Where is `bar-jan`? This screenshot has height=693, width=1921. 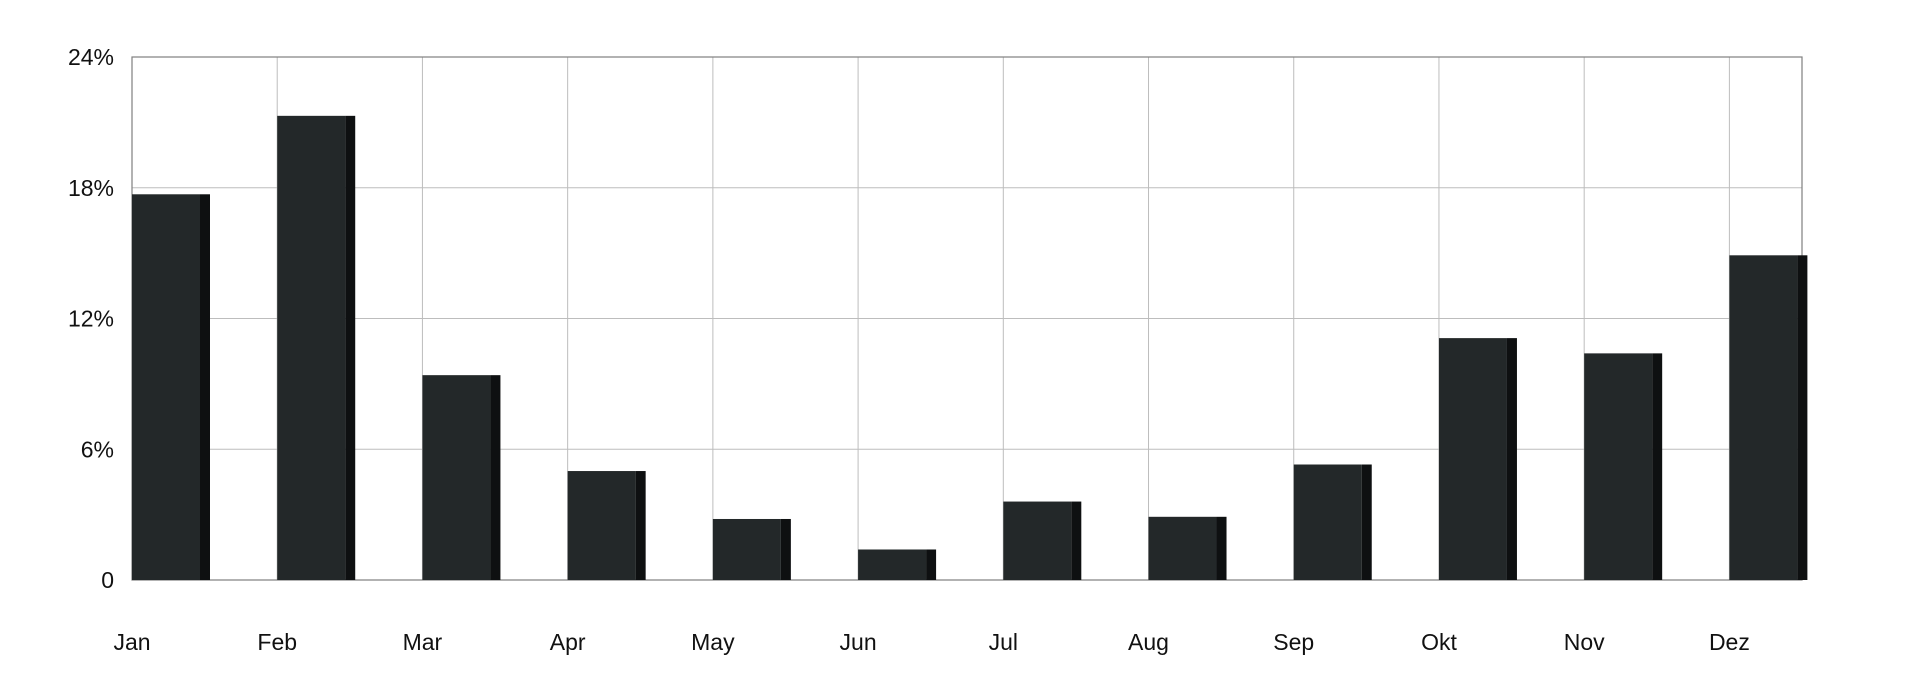 bar-jan is located at coordinates (171, 387).